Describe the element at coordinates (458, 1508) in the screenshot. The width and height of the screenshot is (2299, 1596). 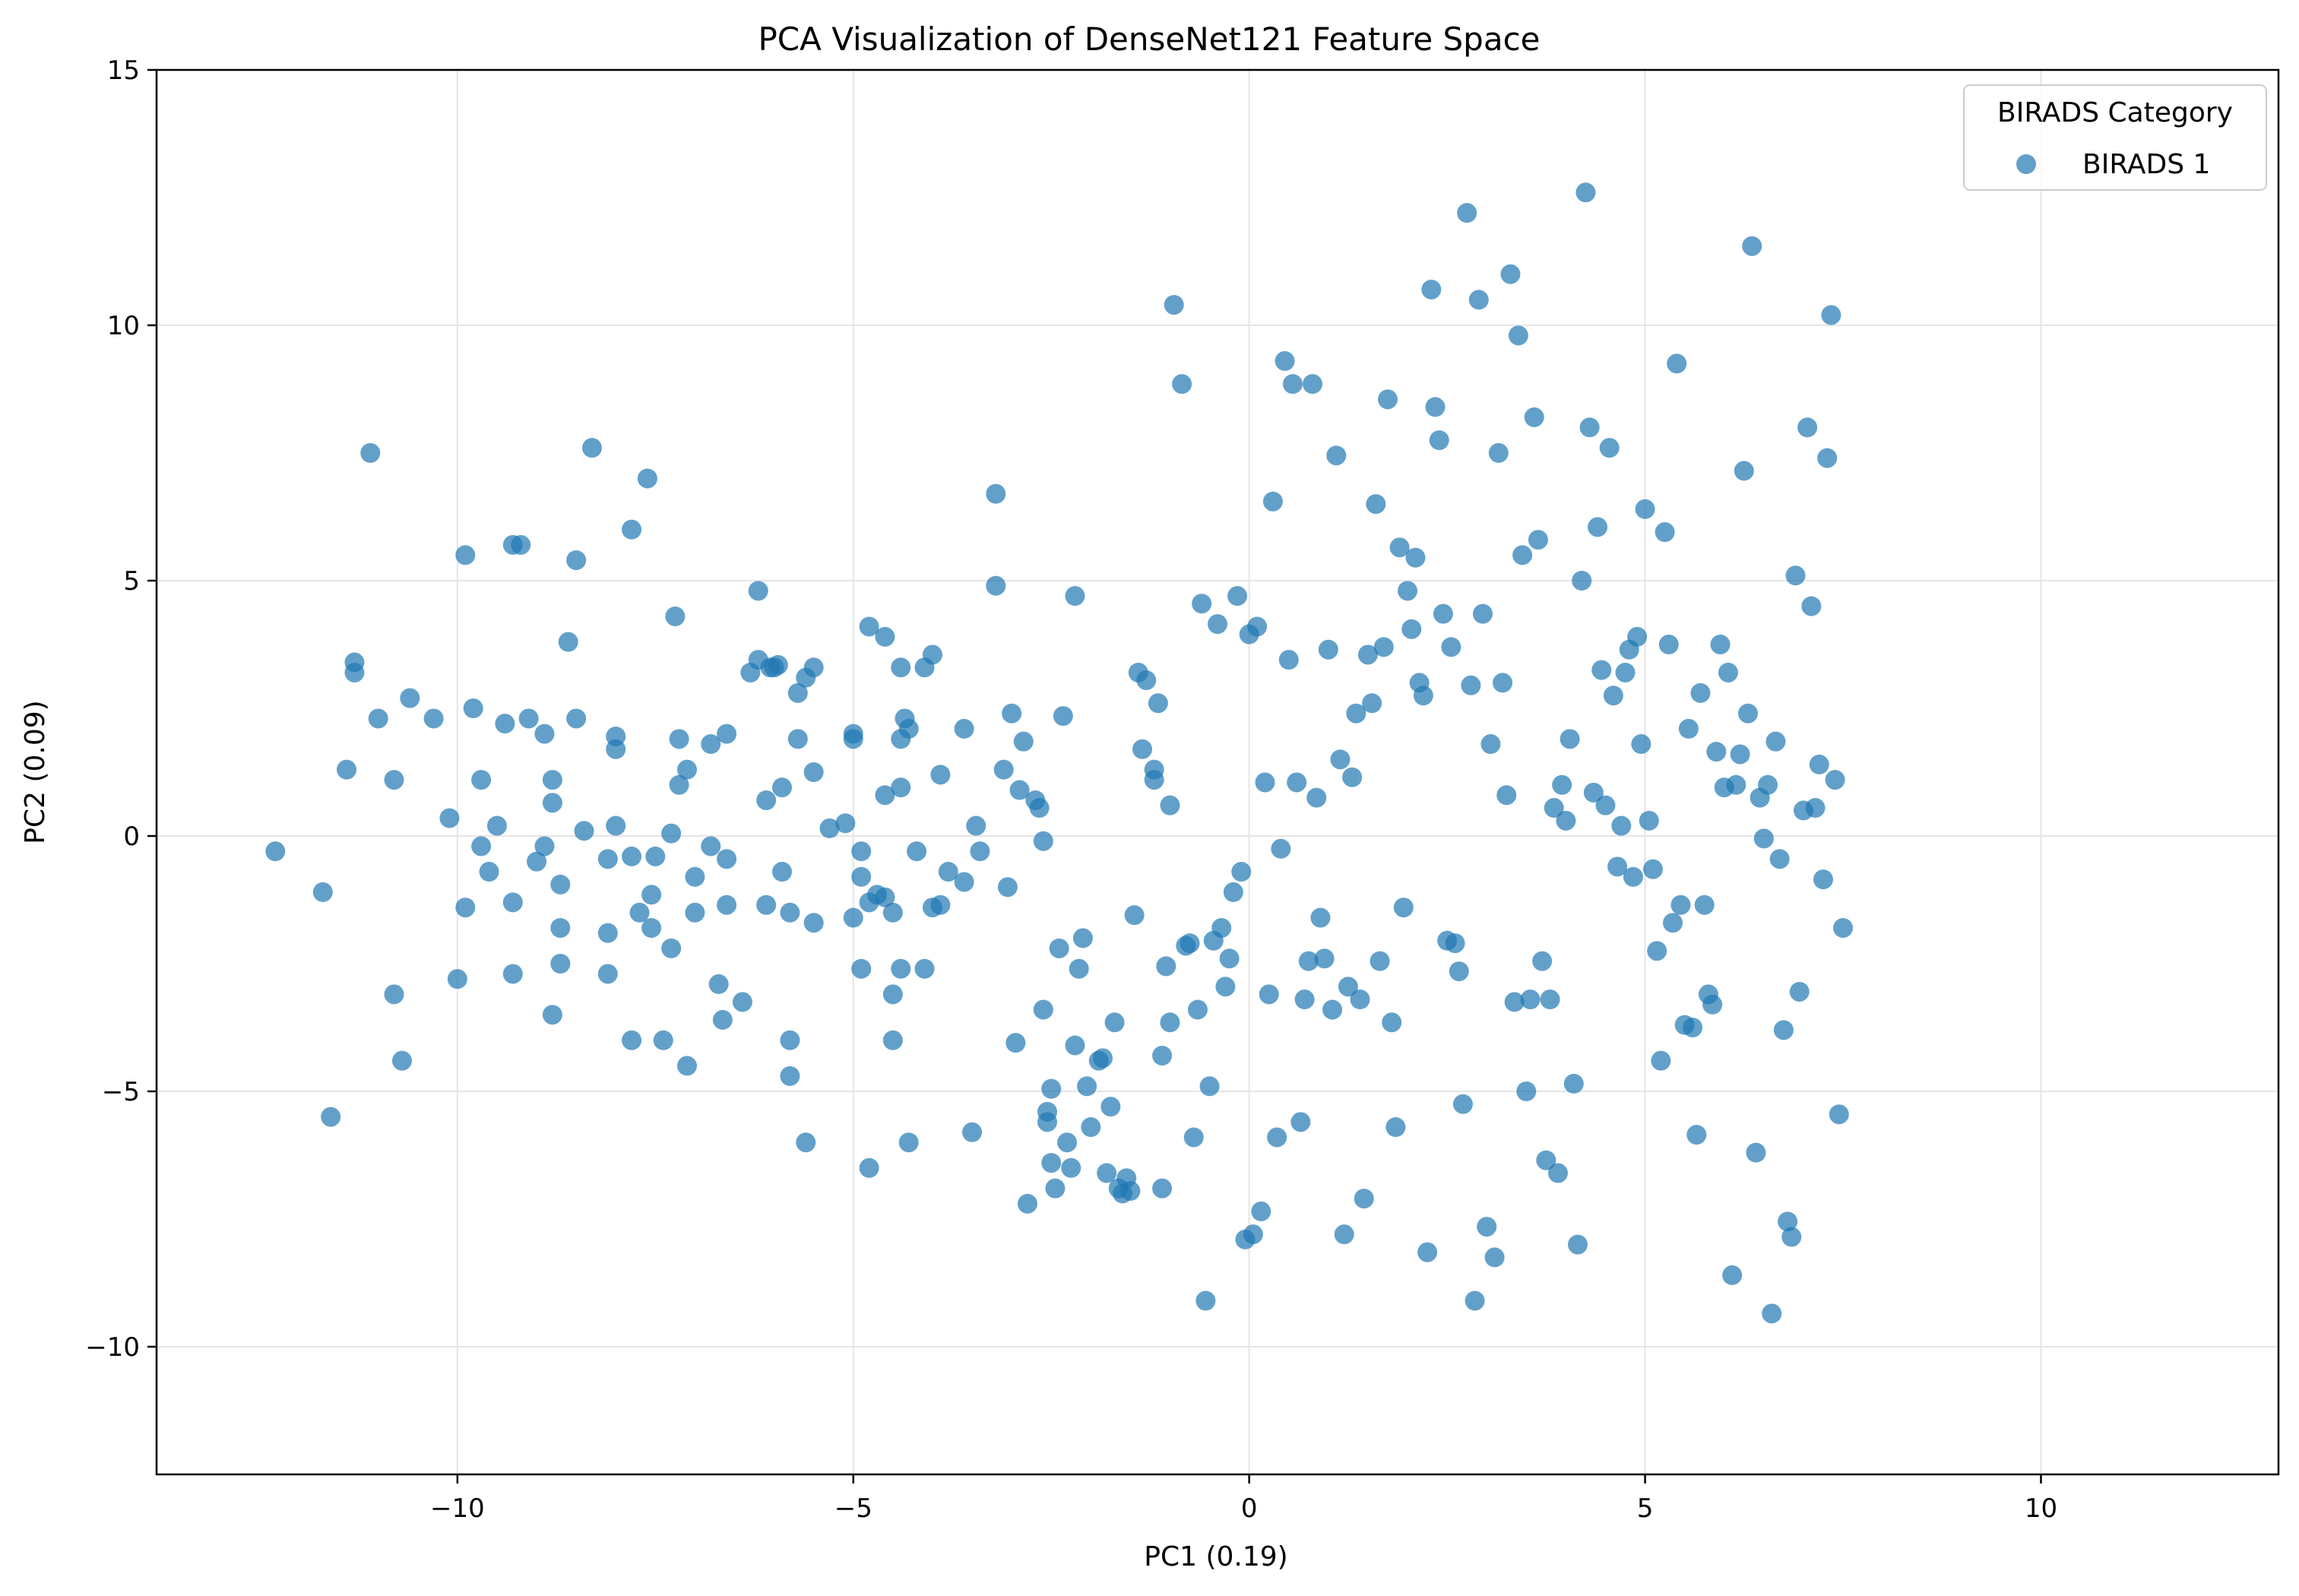
I see `x-tick-label: −10` at that location.